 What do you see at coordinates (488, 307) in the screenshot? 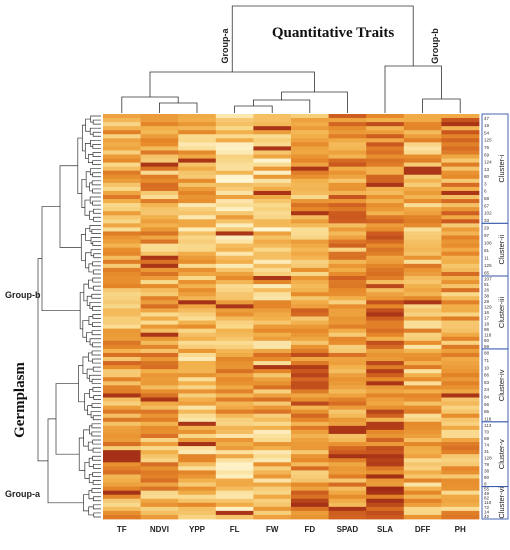
I see `row-id-label: 129` at bounding box center [488, 307].